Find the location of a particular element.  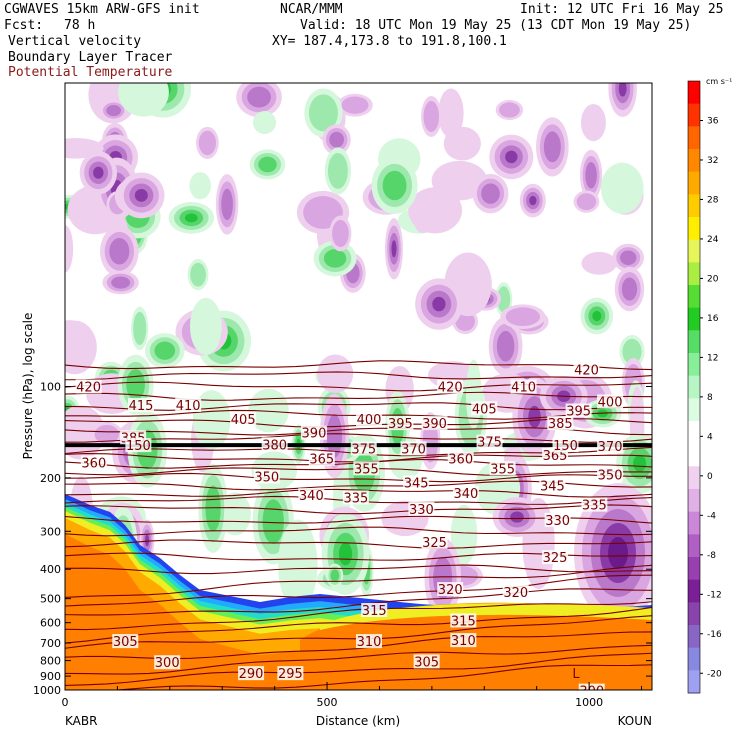

colorbar-tick-label: -12 is located at coordinates (714, 595).